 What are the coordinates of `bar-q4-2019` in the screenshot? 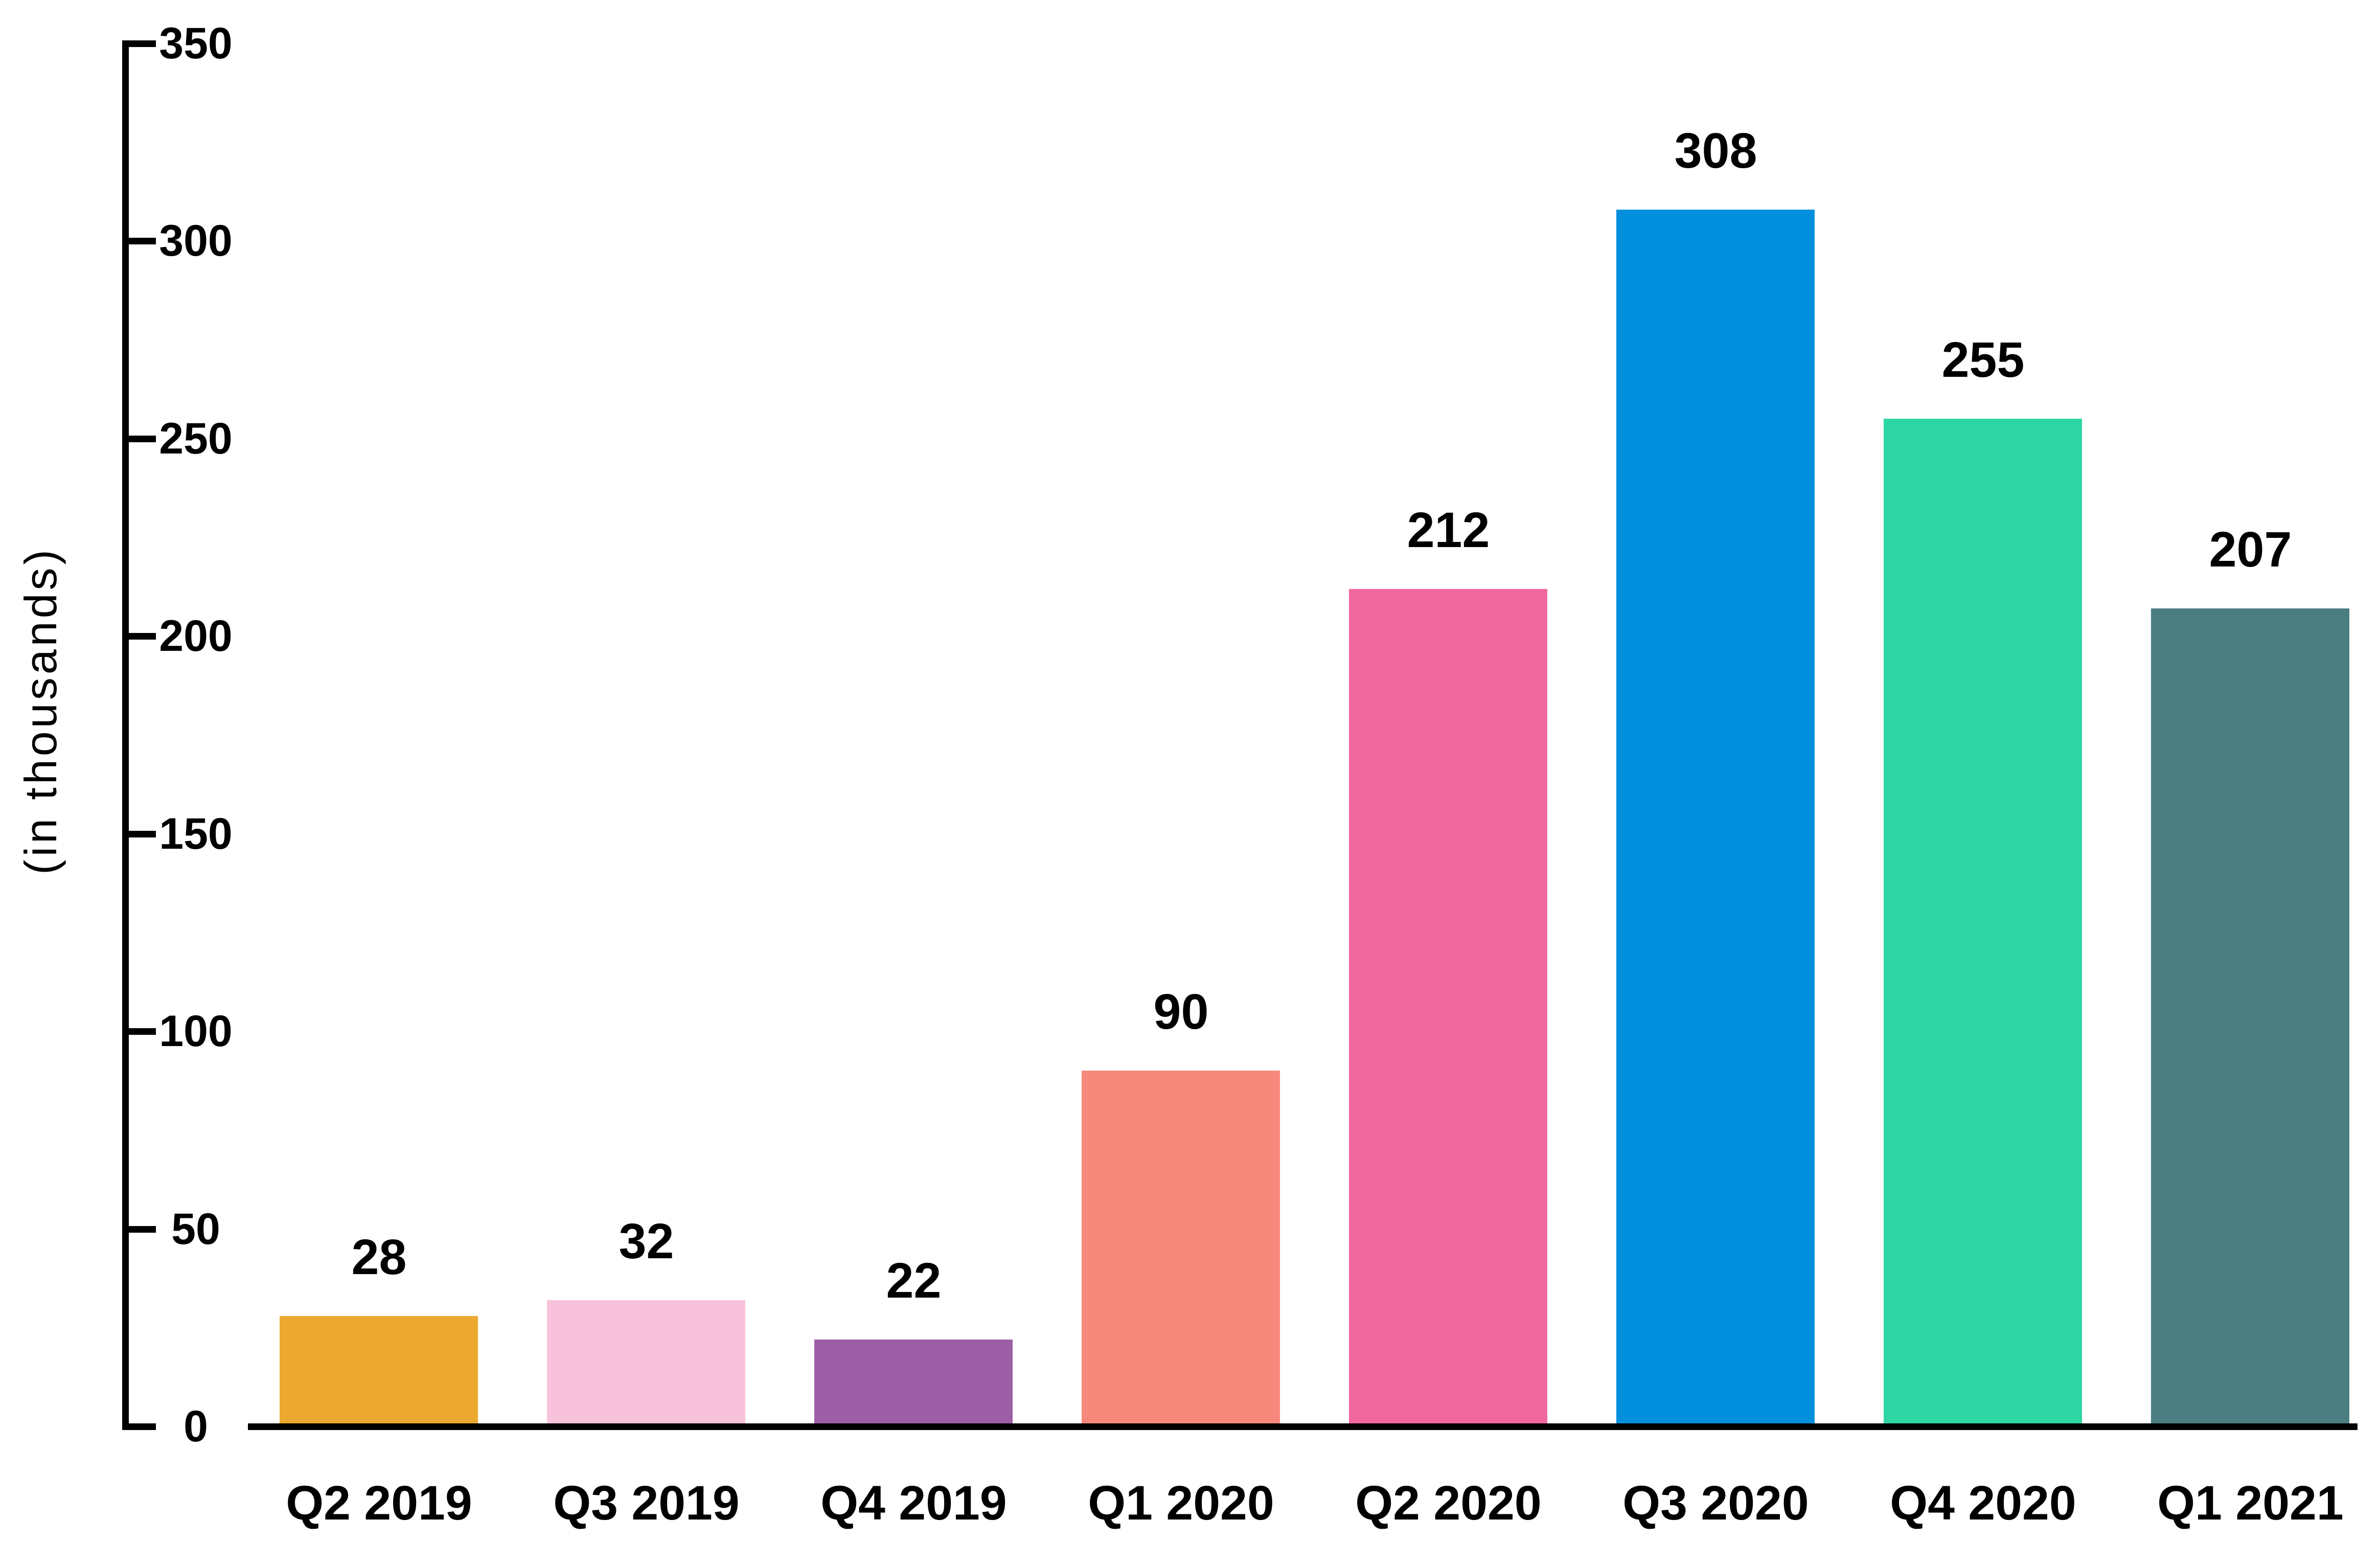 It's located at (913, 1381).